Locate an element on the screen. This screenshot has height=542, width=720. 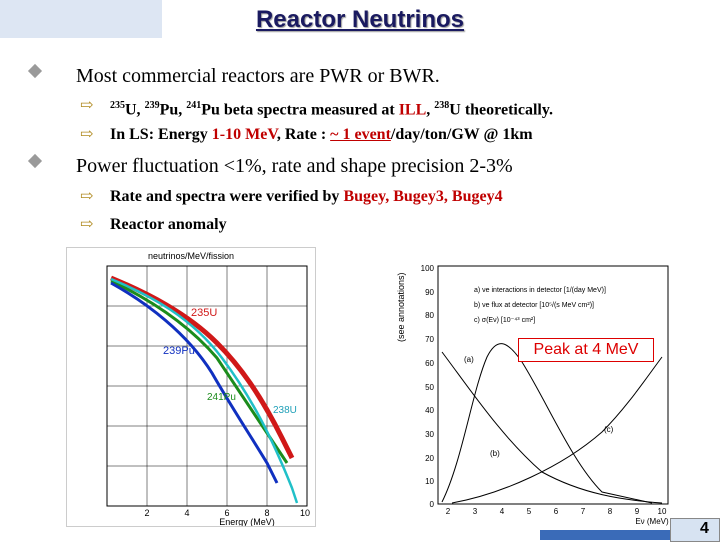
x-tick-labels: 2 3 4 5 6 7 8 9 10 is located at coordinates (556, 511).